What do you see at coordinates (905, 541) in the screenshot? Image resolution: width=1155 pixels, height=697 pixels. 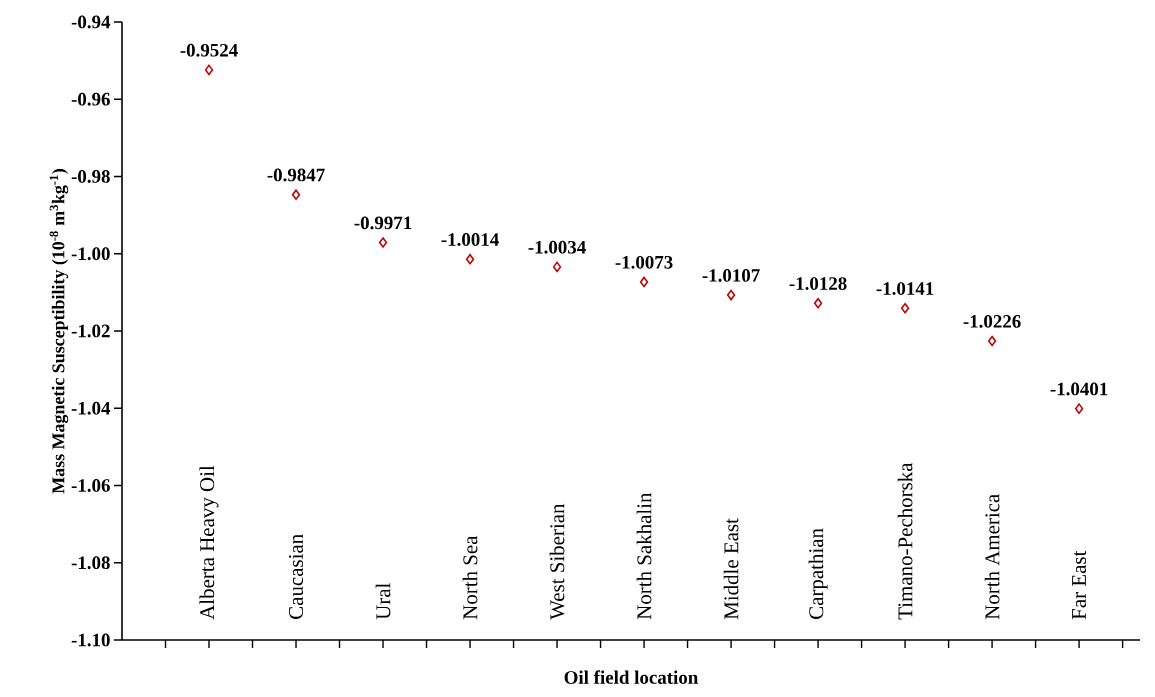 I see `x-tick-label: Timano-Pechorska` at bounding box center [905, 541].